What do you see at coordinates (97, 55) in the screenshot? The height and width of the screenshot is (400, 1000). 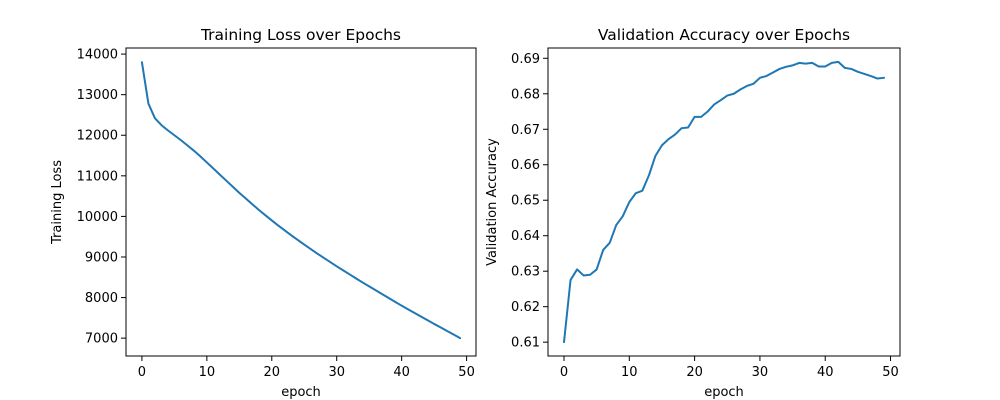 I see `y-tick-label: 14000` at bounding box center [97, 55].